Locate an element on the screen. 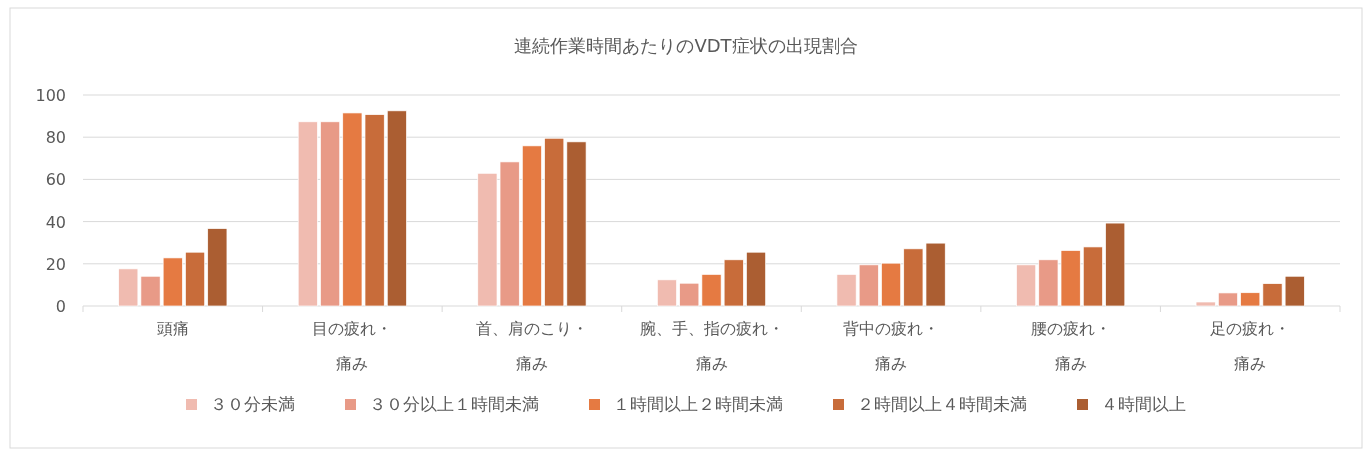 The height and width of the screenshot is (452, 1372). chart-title: 連続作業時間あたりのVDT症状の出現割合 is located at coordinates (686, 45).